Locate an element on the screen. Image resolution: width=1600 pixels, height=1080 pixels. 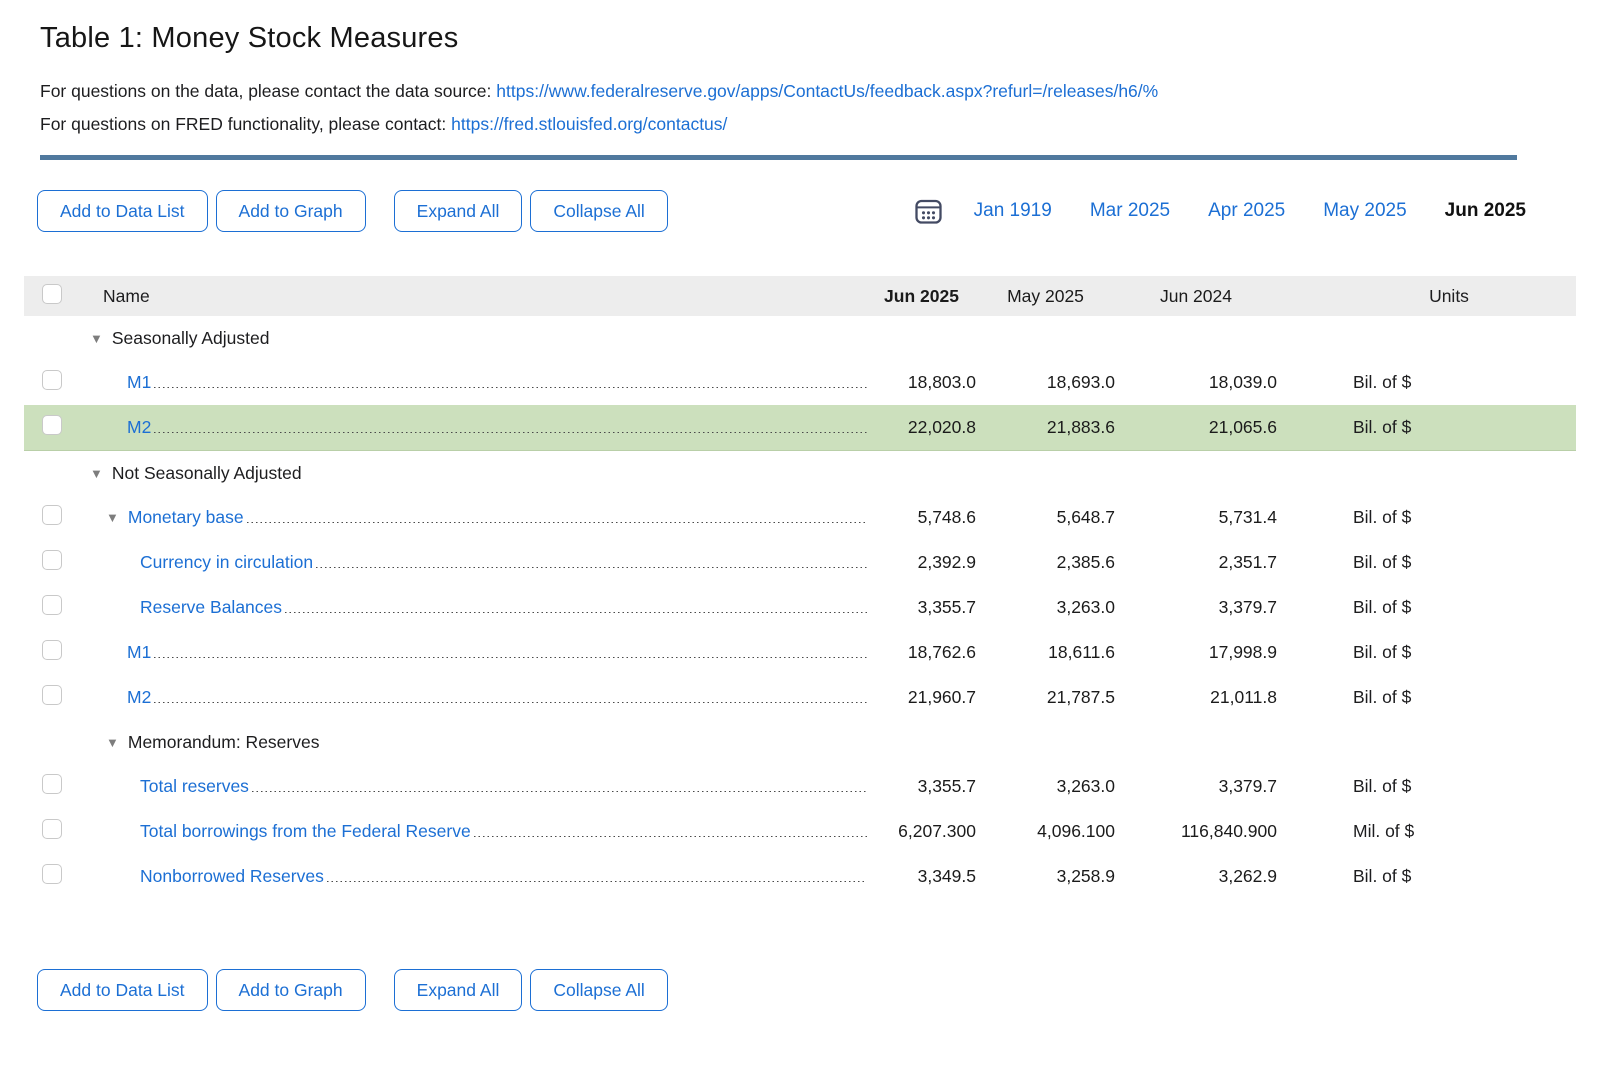
select-all-checkbox is located at coordinates (52, 293).